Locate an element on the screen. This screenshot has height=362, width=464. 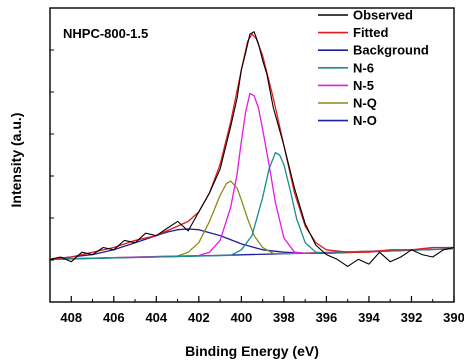
legend-label: N-5 is located at coordinates (363, 85).